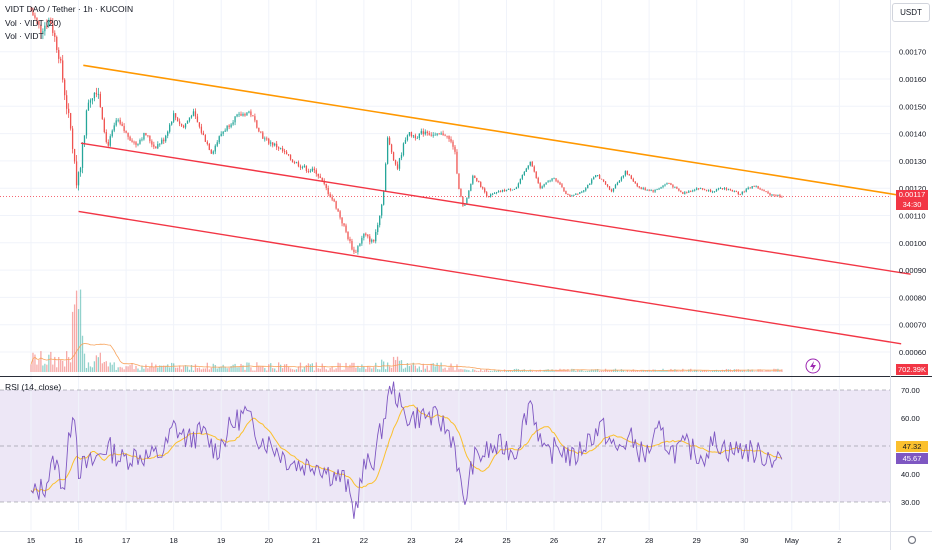 This screenshot has width=932, height=555. I want to click on rsi-tick-label: 30.00, so click(910, 502).